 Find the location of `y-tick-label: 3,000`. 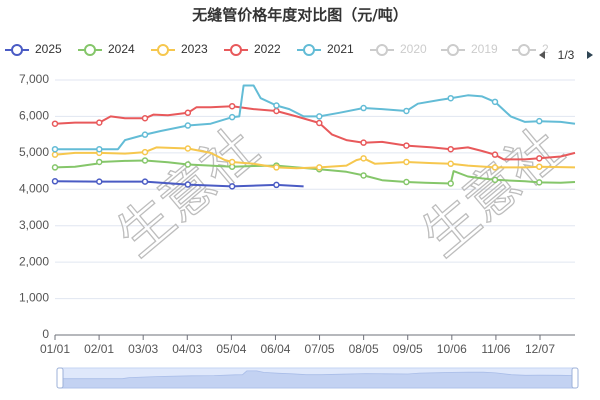

y-tick-label: 3,000 is located at coordinates (34, 225).